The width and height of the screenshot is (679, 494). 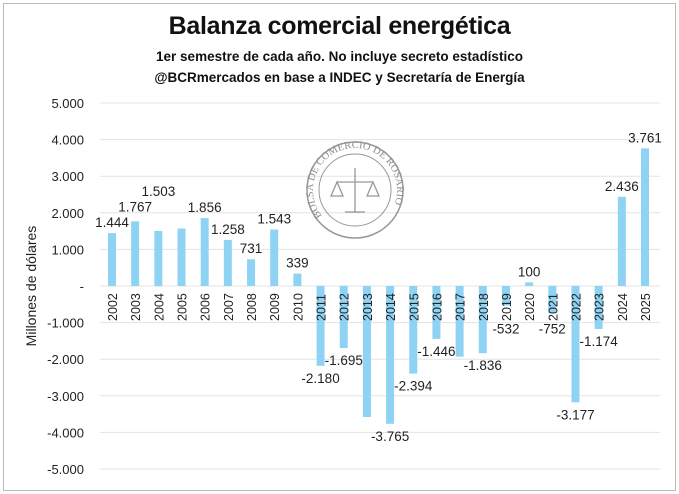 I want to click on y-tick-label: -5.000, so click(x=65, y=469).